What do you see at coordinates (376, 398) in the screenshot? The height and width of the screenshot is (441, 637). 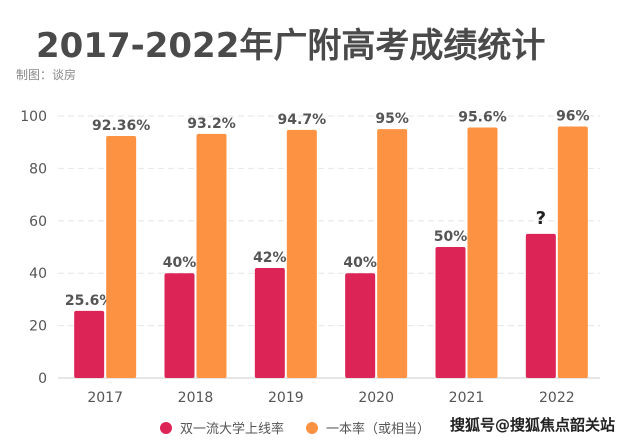 I see `x-tick-label: 2020` at bounding box center [376, 398].